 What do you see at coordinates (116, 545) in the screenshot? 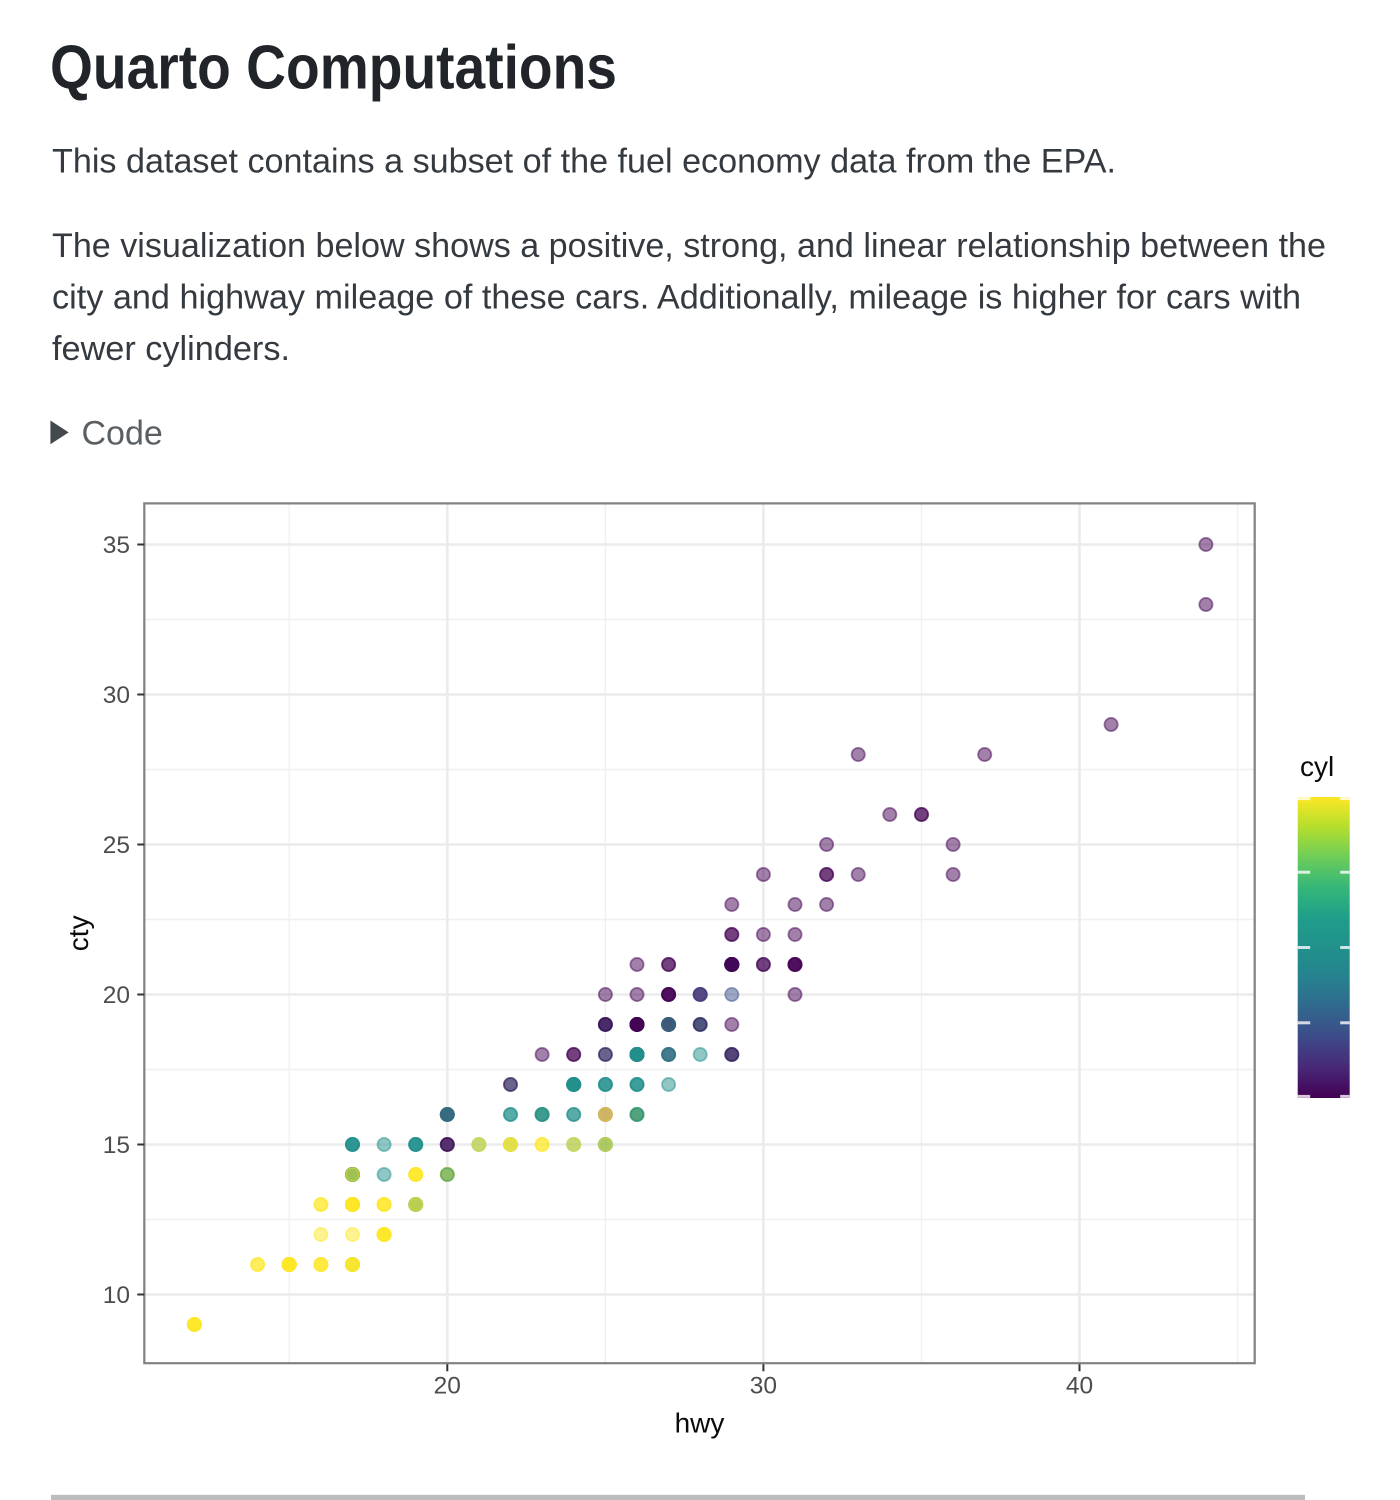
I see `svg-text: 35` at bounding box center [116, 545].